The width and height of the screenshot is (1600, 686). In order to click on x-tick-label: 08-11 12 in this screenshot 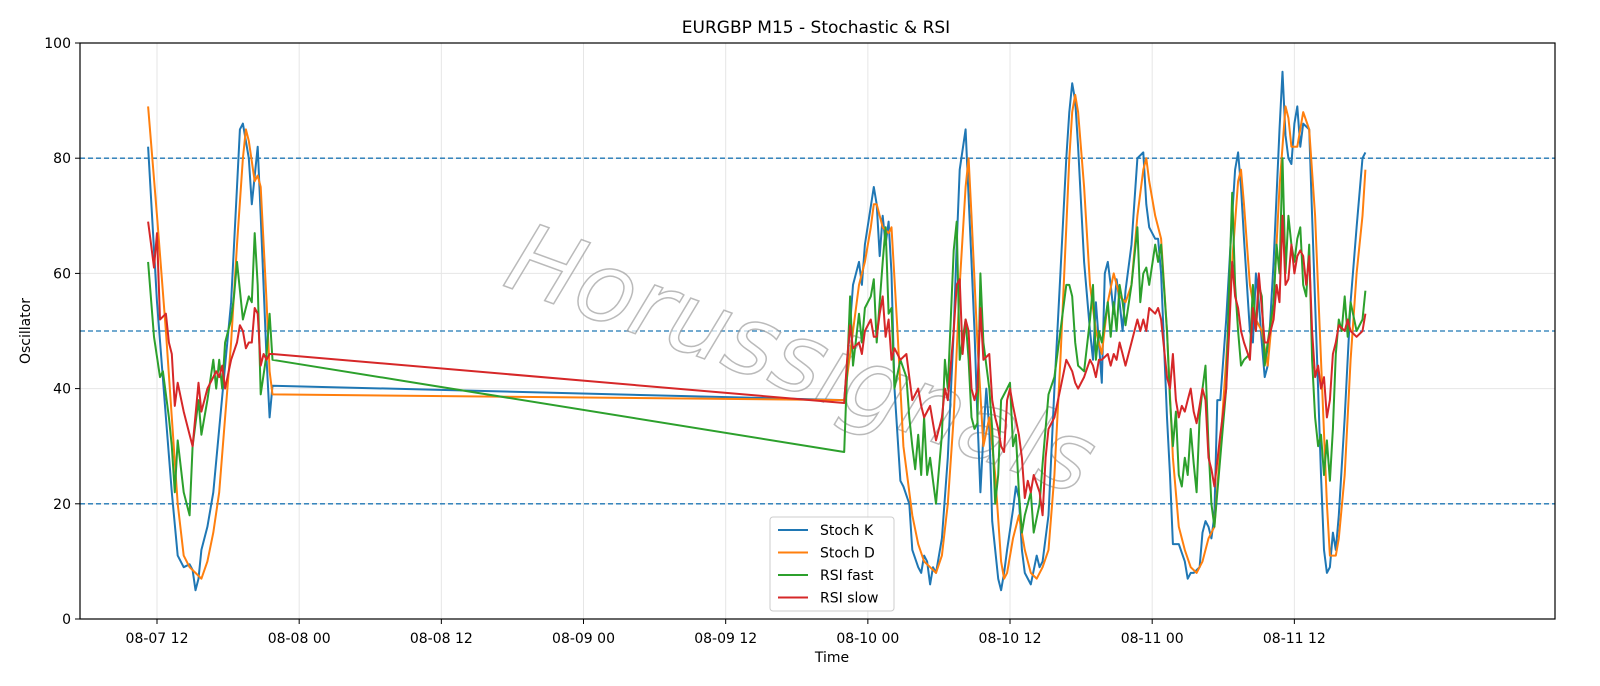, I will do `click(1294, 639)`.